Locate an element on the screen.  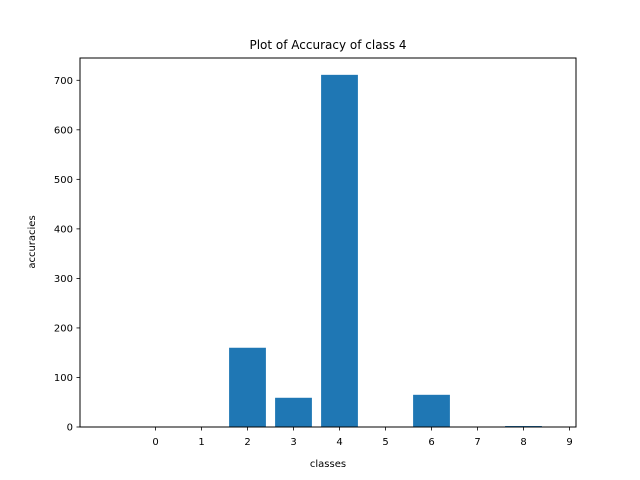
y-tick-label: 200 is located at coordinates (63, 328).